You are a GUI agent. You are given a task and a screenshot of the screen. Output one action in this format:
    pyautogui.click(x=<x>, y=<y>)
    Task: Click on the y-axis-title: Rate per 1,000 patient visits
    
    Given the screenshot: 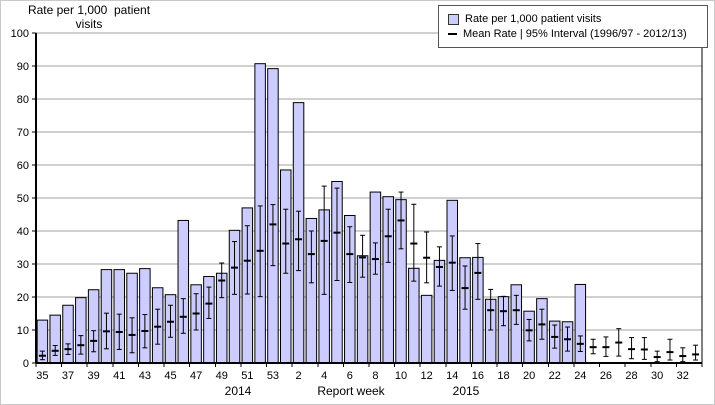 What is the action you would take?
    pyautogui.click(x=89, y=17)
    